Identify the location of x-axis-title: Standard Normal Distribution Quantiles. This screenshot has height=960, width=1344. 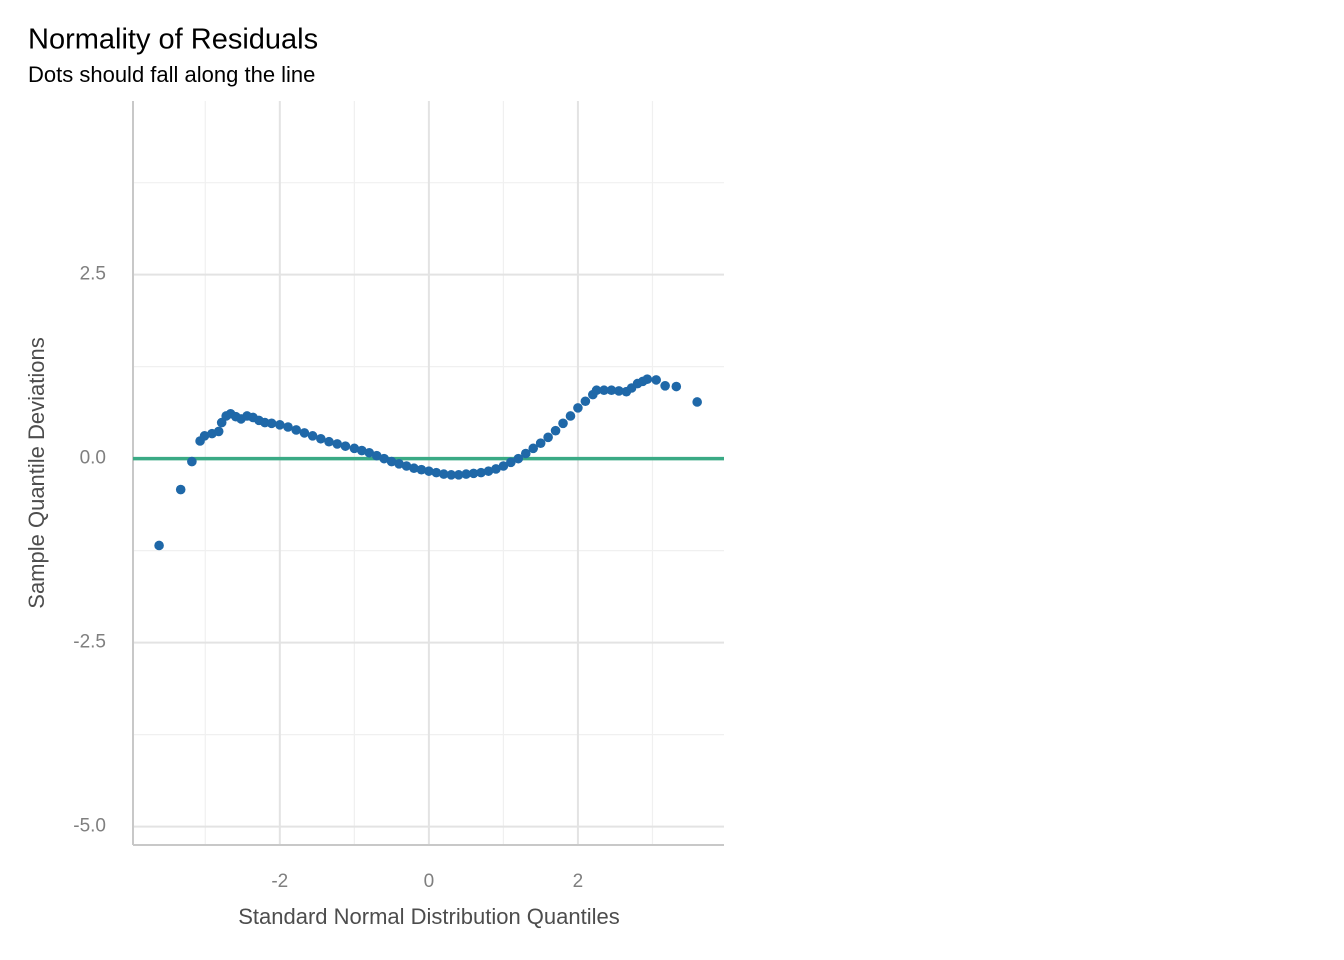
(429, 916).